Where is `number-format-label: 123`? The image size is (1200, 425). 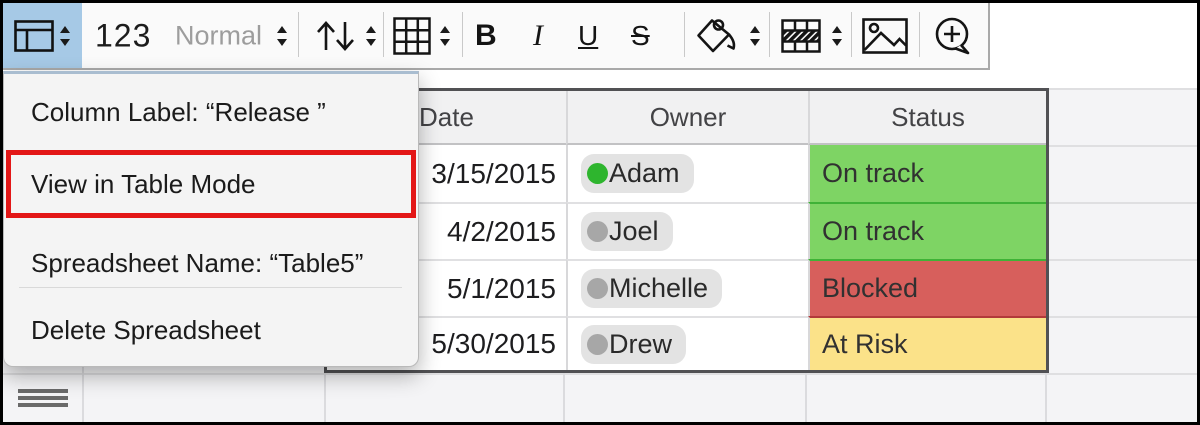 number-format-label: 123 is located at coordinates (123, 35).